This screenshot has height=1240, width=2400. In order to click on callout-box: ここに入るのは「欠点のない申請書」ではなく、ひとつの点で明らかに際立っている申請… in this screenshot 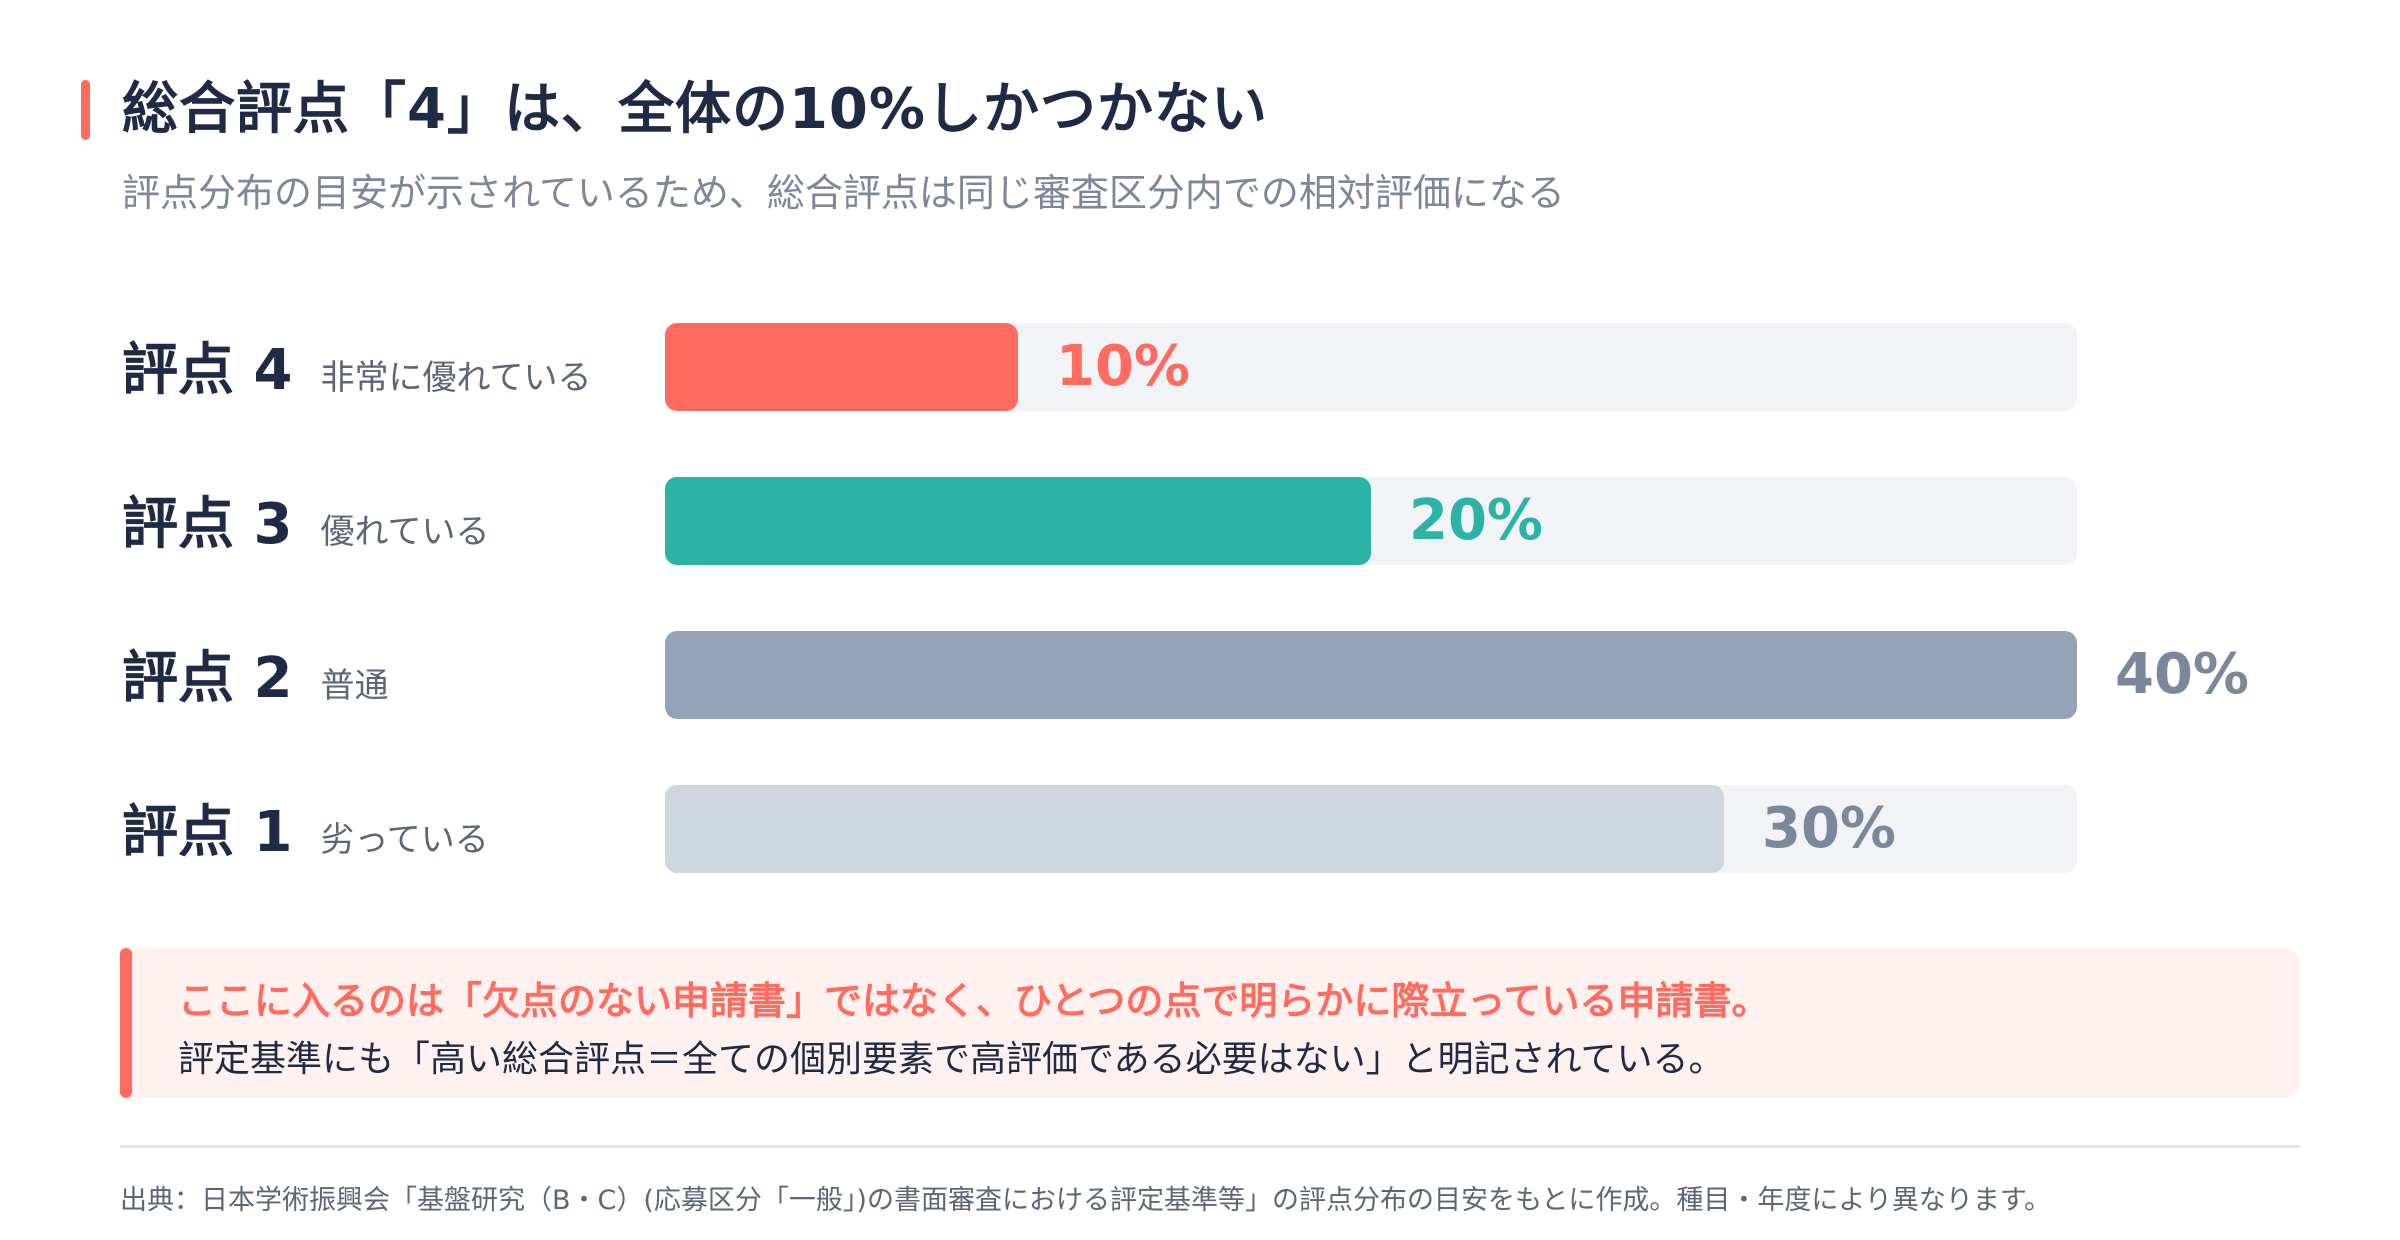, I will do `click(1210, 1023)`.